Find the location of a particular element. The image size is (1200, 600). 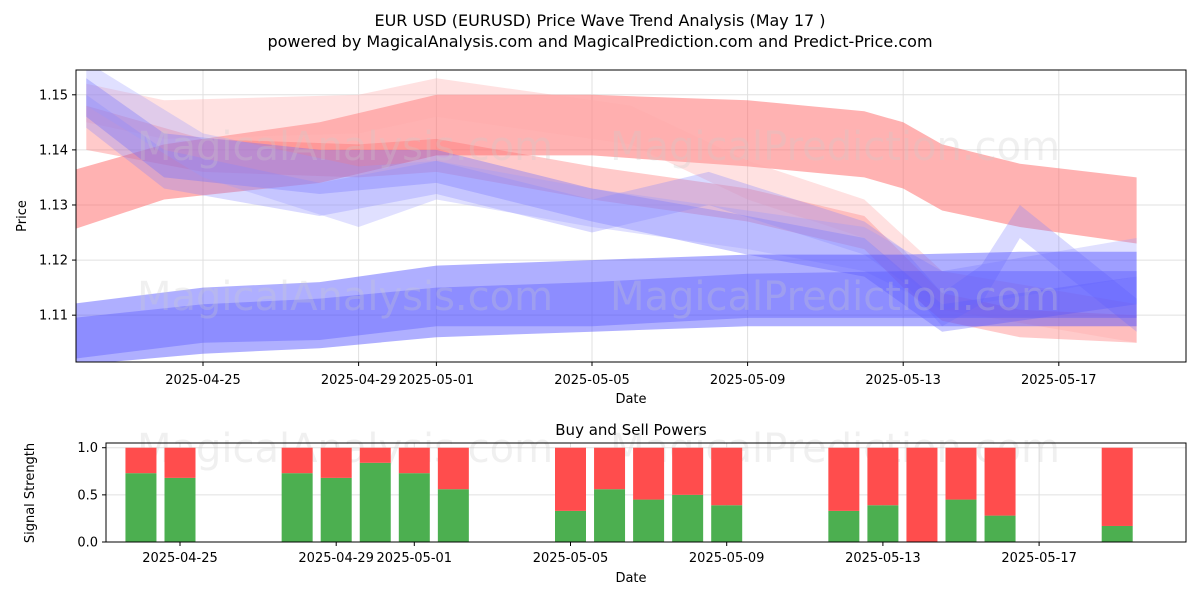

signal-chart-title: Buy and Sell Powers is located at coordinates (631, 430).